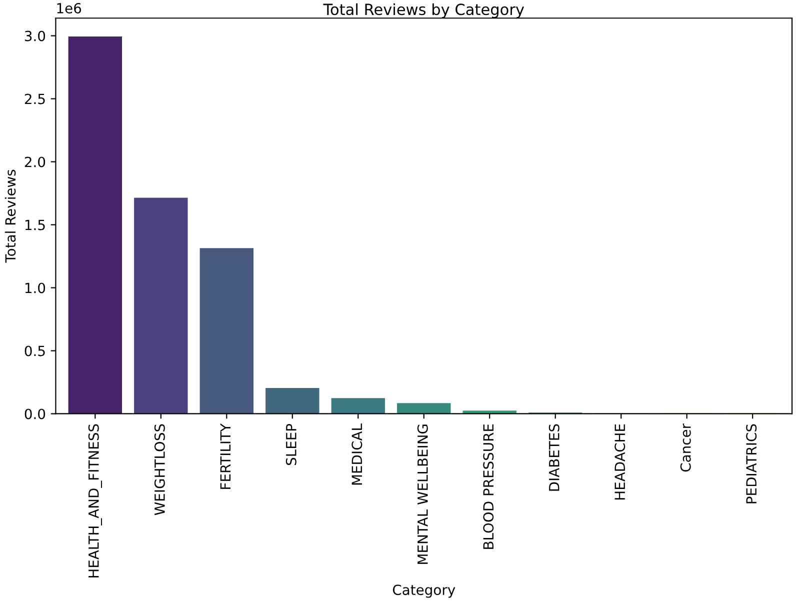 The width and height of the screenshot is (796, 604). Describe the element at coordinates (35, 162) in the screenshot. I see `y-tick-label: 2.0` at that location.